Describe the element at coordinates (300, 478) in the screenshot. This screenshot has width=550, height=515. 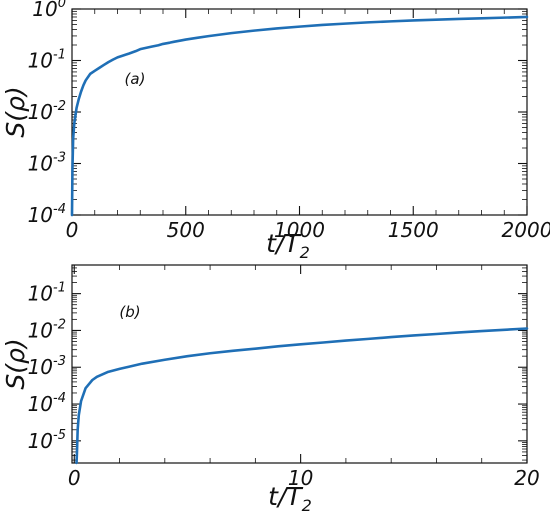
I see `x-tick-label: 10` at that location.